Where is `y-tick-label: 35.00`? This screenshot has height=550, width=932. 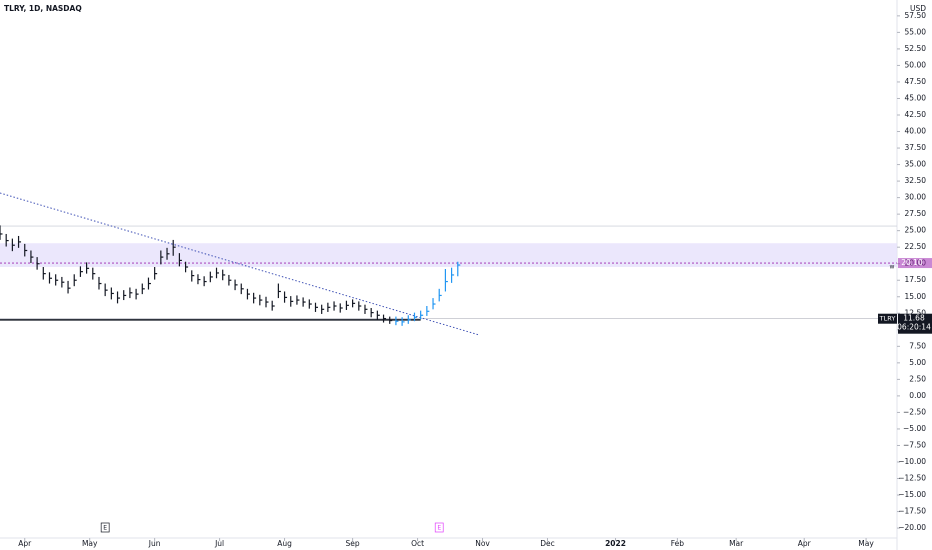
y-tick-label: 35.00 is located at coordinates (916, 164).